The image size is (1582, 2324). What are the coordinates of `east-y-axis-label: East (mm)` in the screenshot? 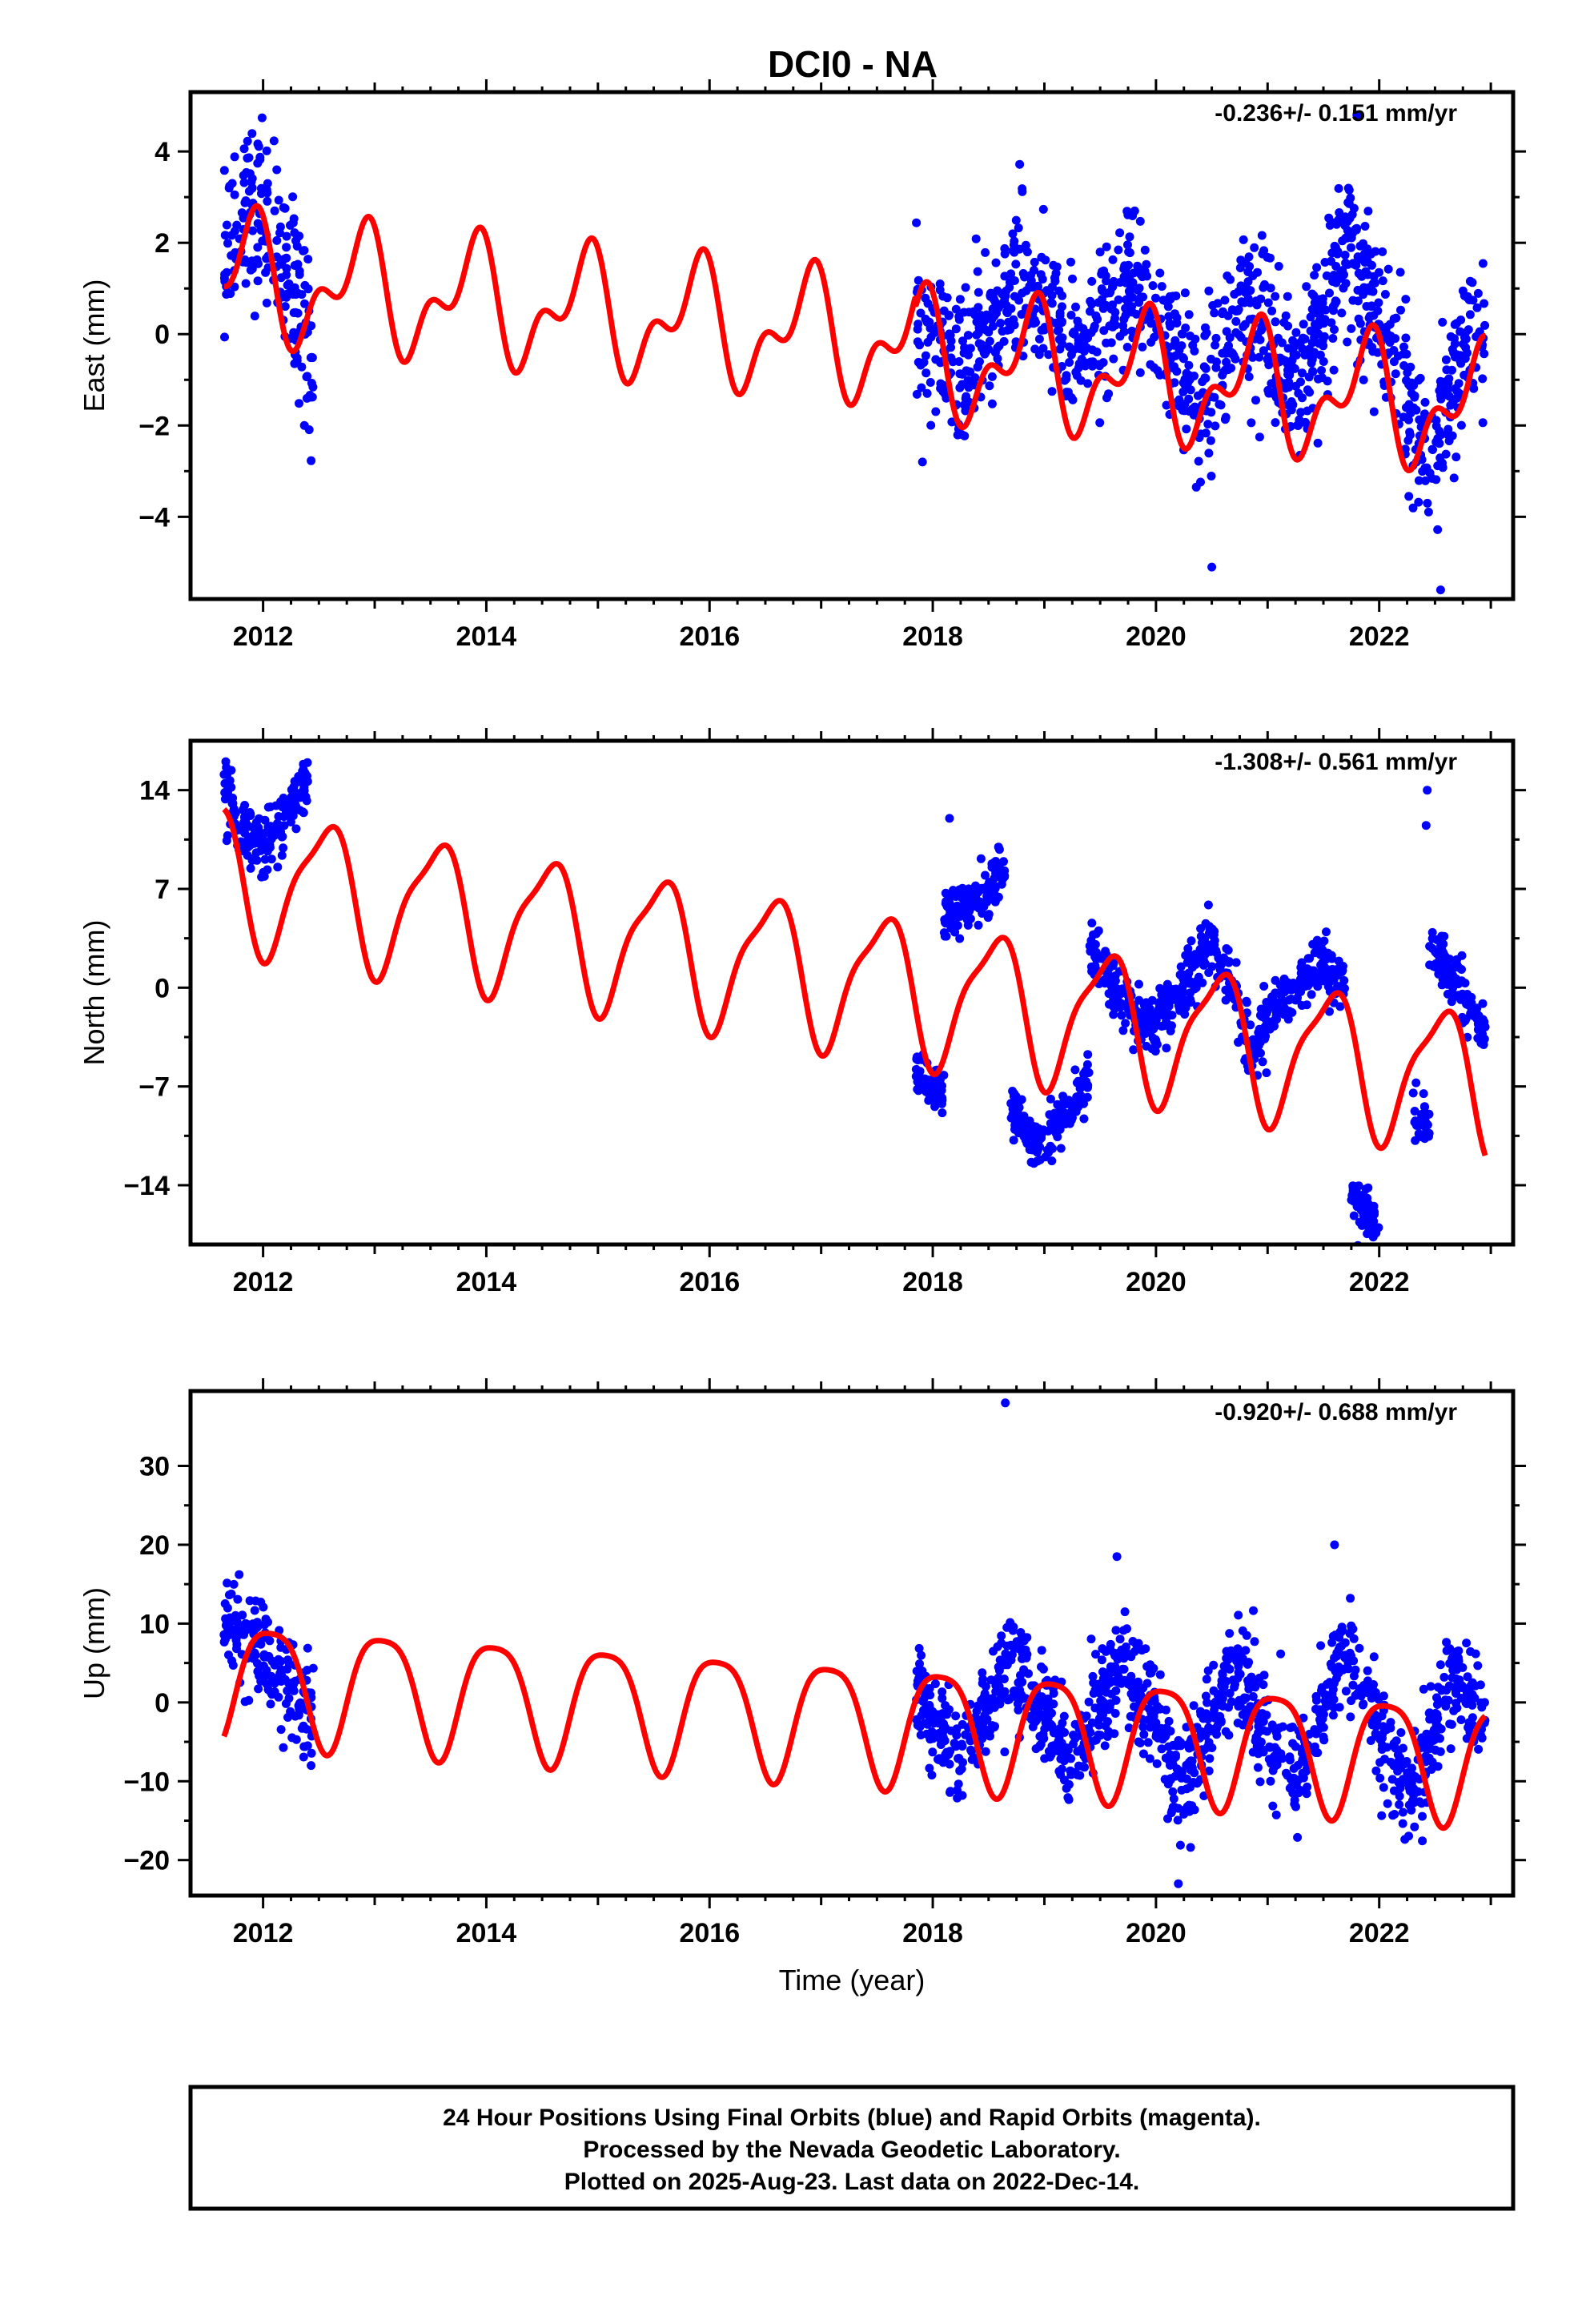 It's located at (94, 345).